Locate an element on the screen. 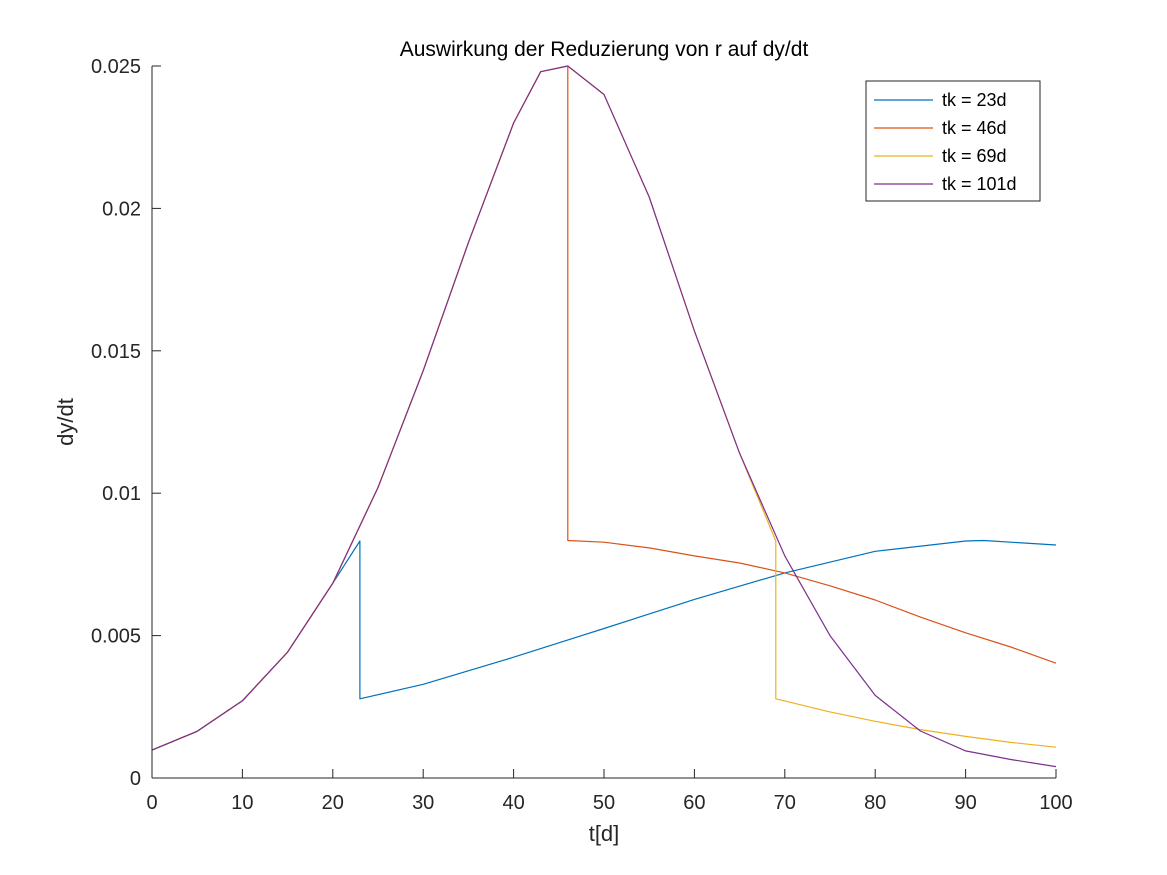 The width and height of the screenshot is (1167, 875). x-tick-label: 90 is located at coordinates (965, 803).